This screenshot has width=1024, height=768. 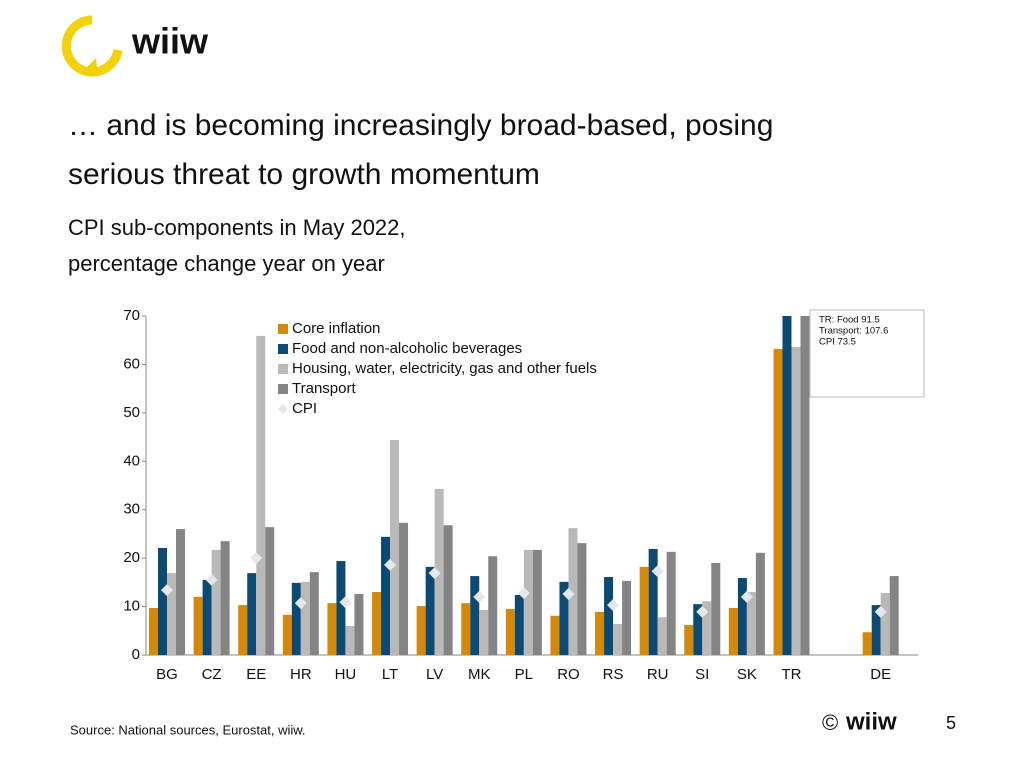 What do you see at coordinates (226, 263) in the screenshot?
I see `subtitle: percentage change year on year` at bounding box center [226, 263].